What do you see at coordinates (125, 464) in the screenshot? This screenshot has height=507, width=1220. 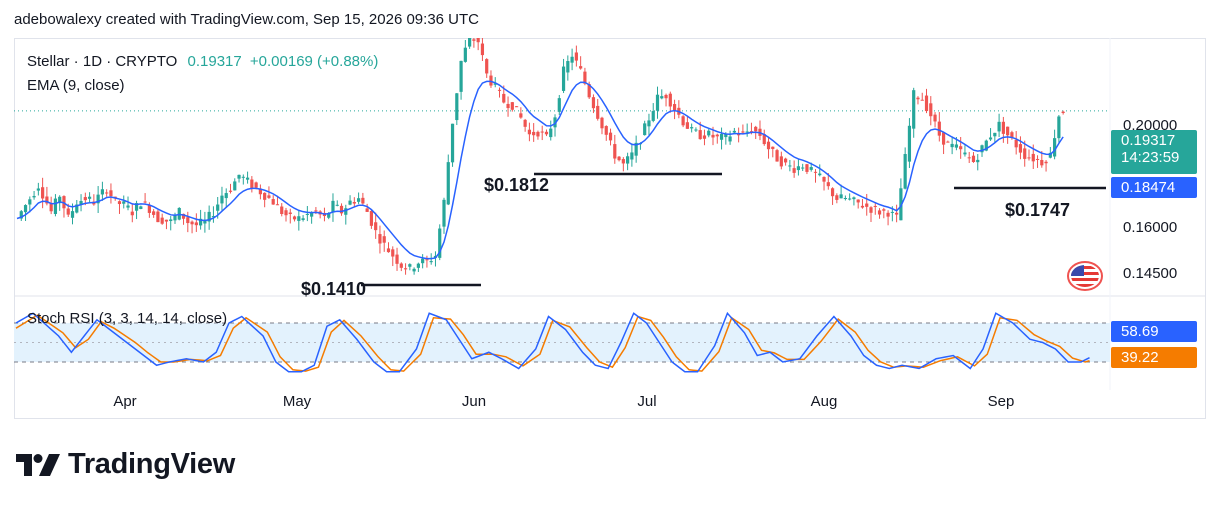 I see `brand-logo: TradingView` at bounding box center [125, 464].